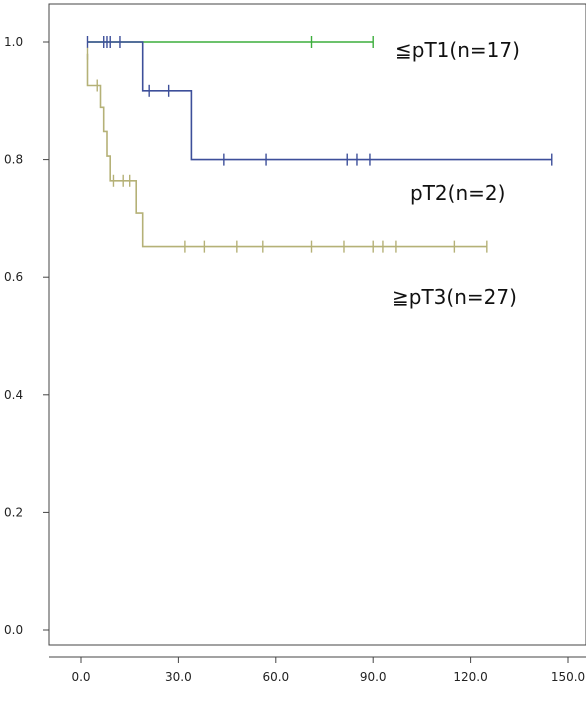 The width and height of the screenshot is (586, 703). What do you see at coordinates (13, 395) in the screenshot?
I see `y-tick-label: 0.4` at bounding box center [13, 395].